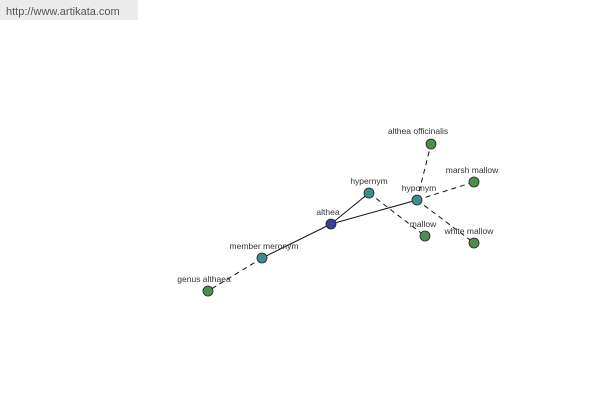  Describe the element at coordinates (264, 246) in the screenshot. I see `node-label: member meronym` at that location.